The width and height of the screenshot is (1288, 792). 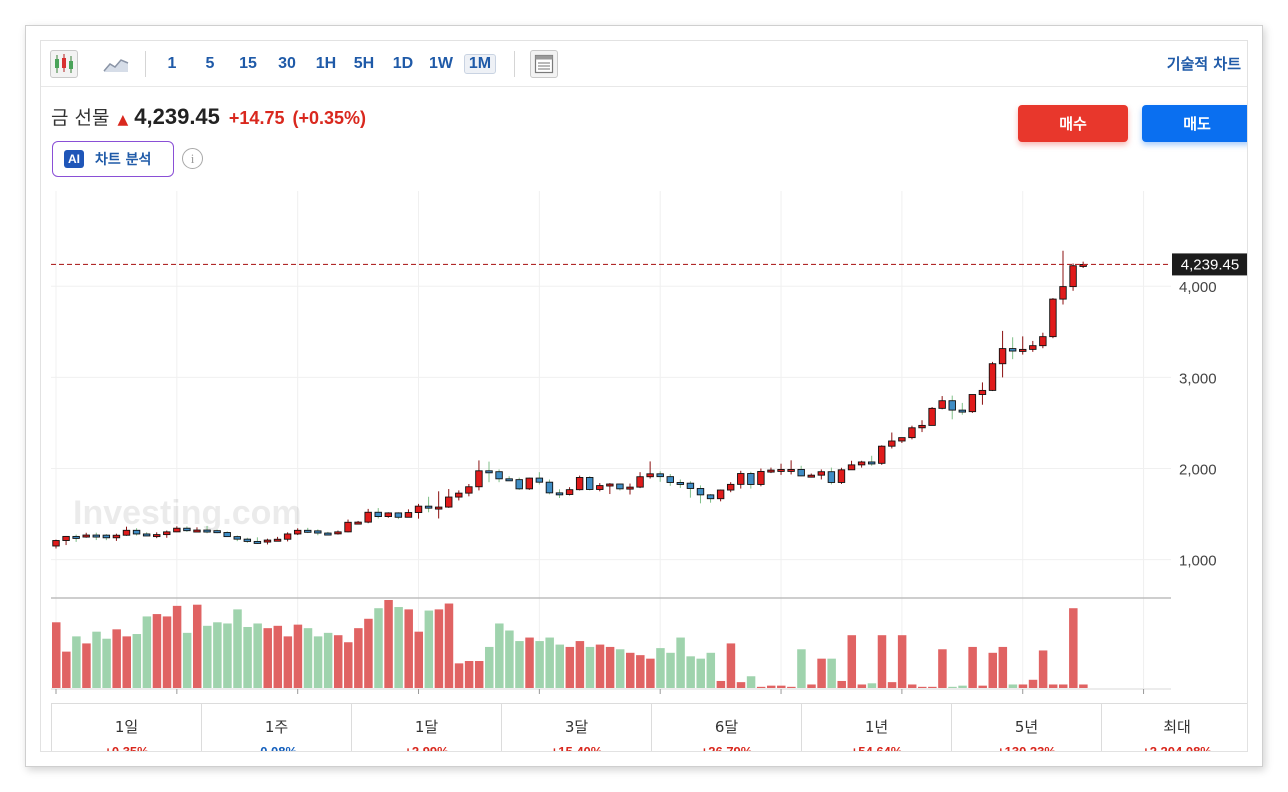 I want to click on perf-value: +26.79%, so click(x=726, y=748).